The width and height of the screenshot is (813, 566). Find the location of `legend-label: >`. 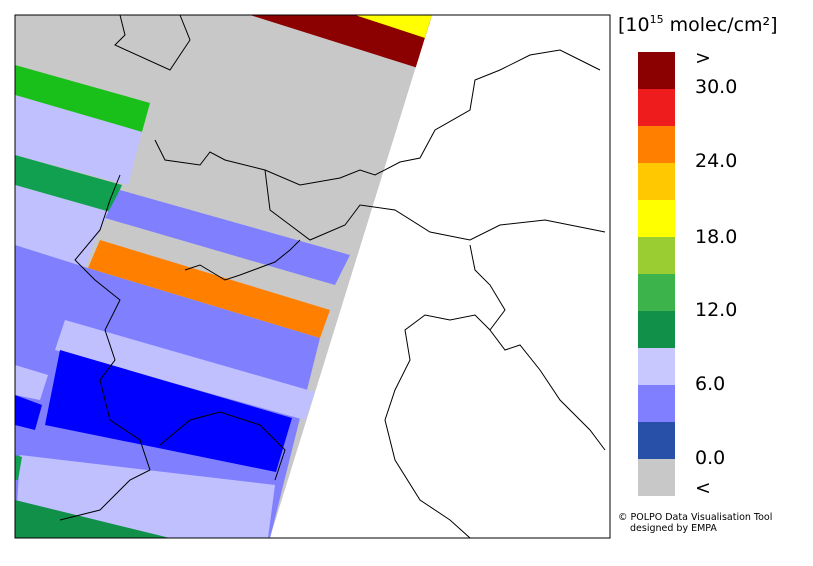

legend-label: > is located at coordinates (703, 58).